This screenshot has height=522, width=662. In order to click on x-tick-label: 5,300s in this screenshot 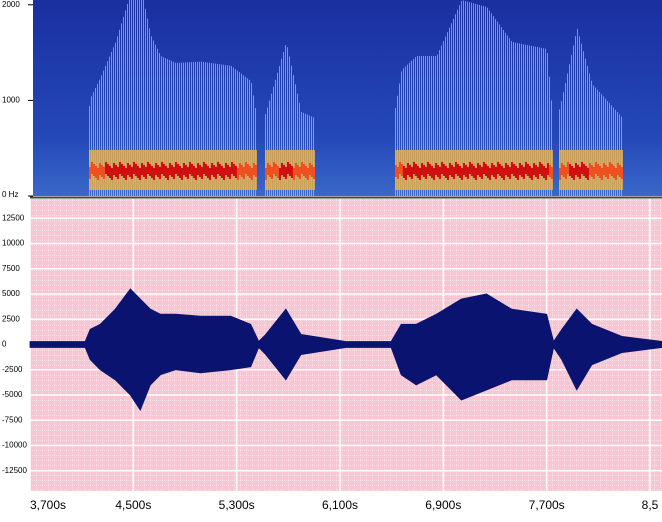, I will do `click(237, 505)`.